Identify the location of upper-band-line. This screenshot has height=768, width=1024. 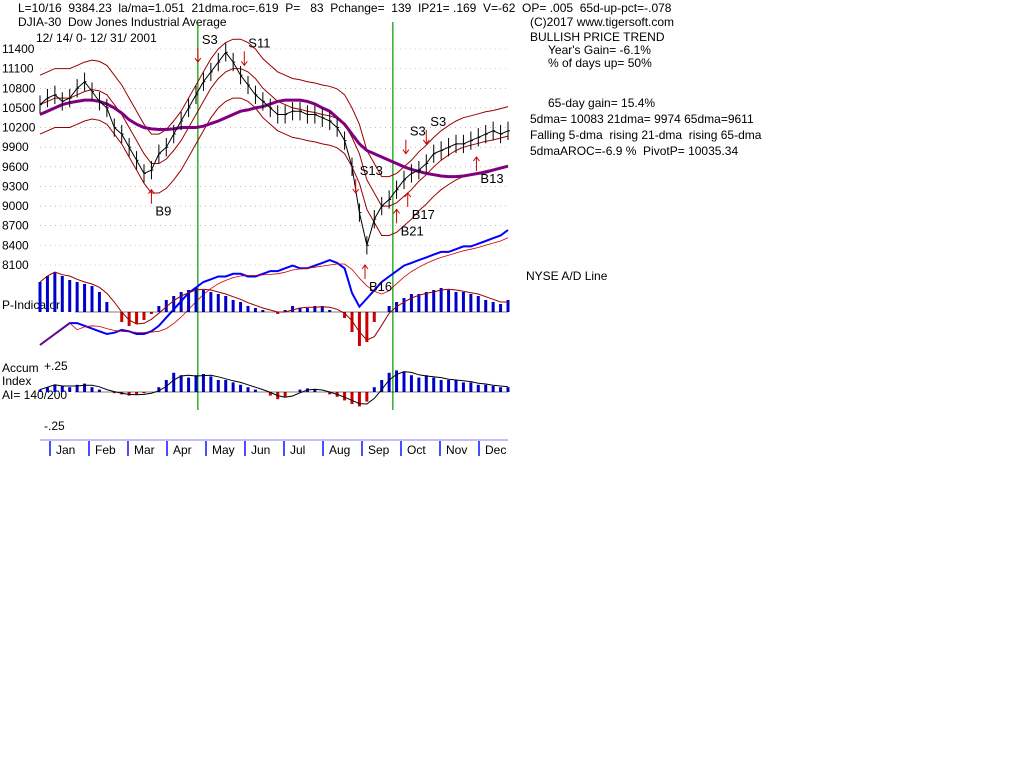
(274, 108).